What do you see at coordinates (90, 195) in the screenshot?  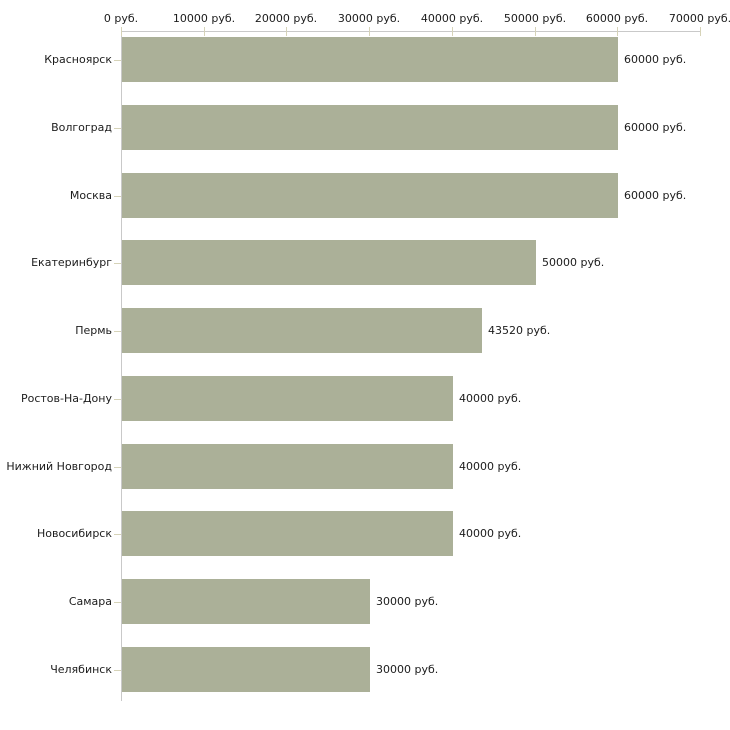 I see `category-label: Москва` at bounding box center [90, 195].